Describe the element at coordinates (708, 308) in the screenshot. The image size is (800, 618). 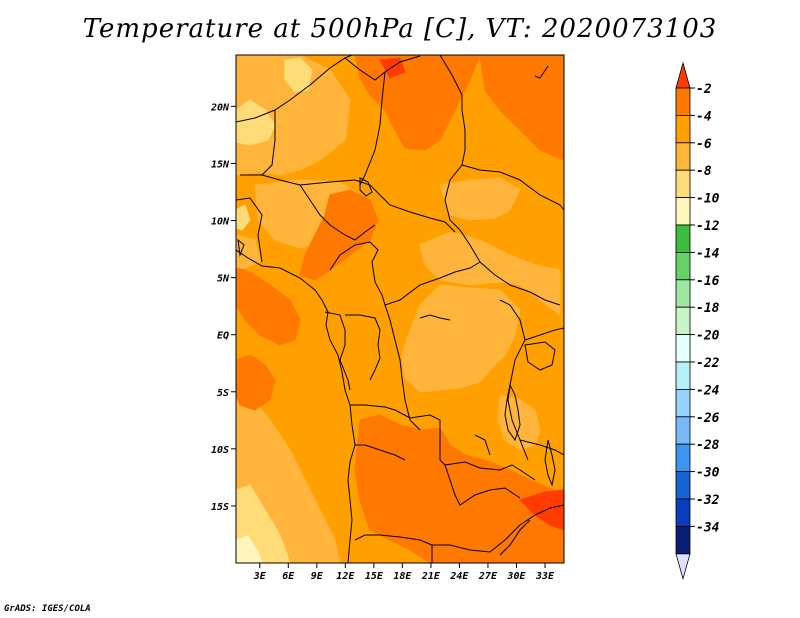
I see `colorbar-label: -18` at that location.